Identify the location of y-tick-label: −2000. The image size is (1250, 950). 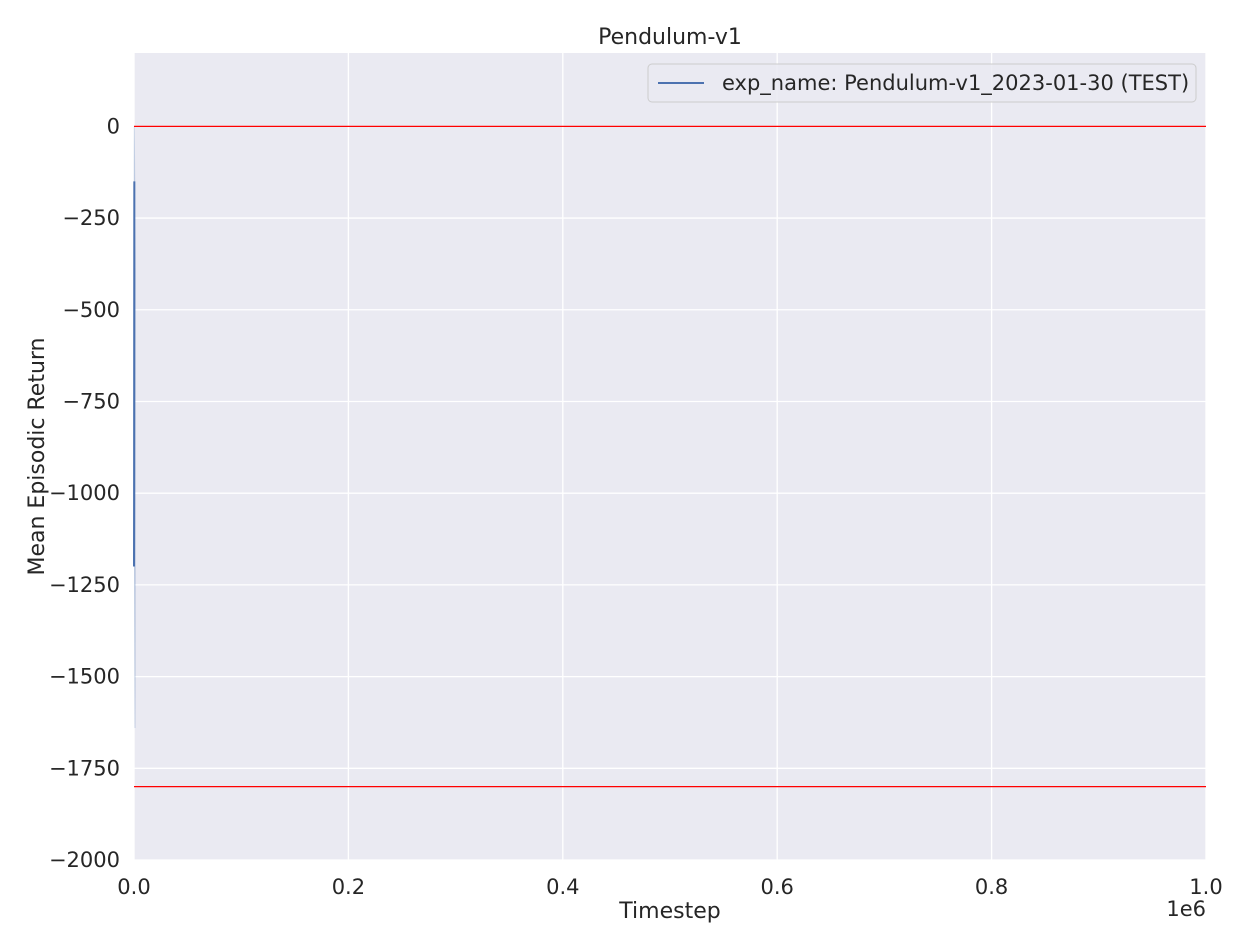
(84, 860).